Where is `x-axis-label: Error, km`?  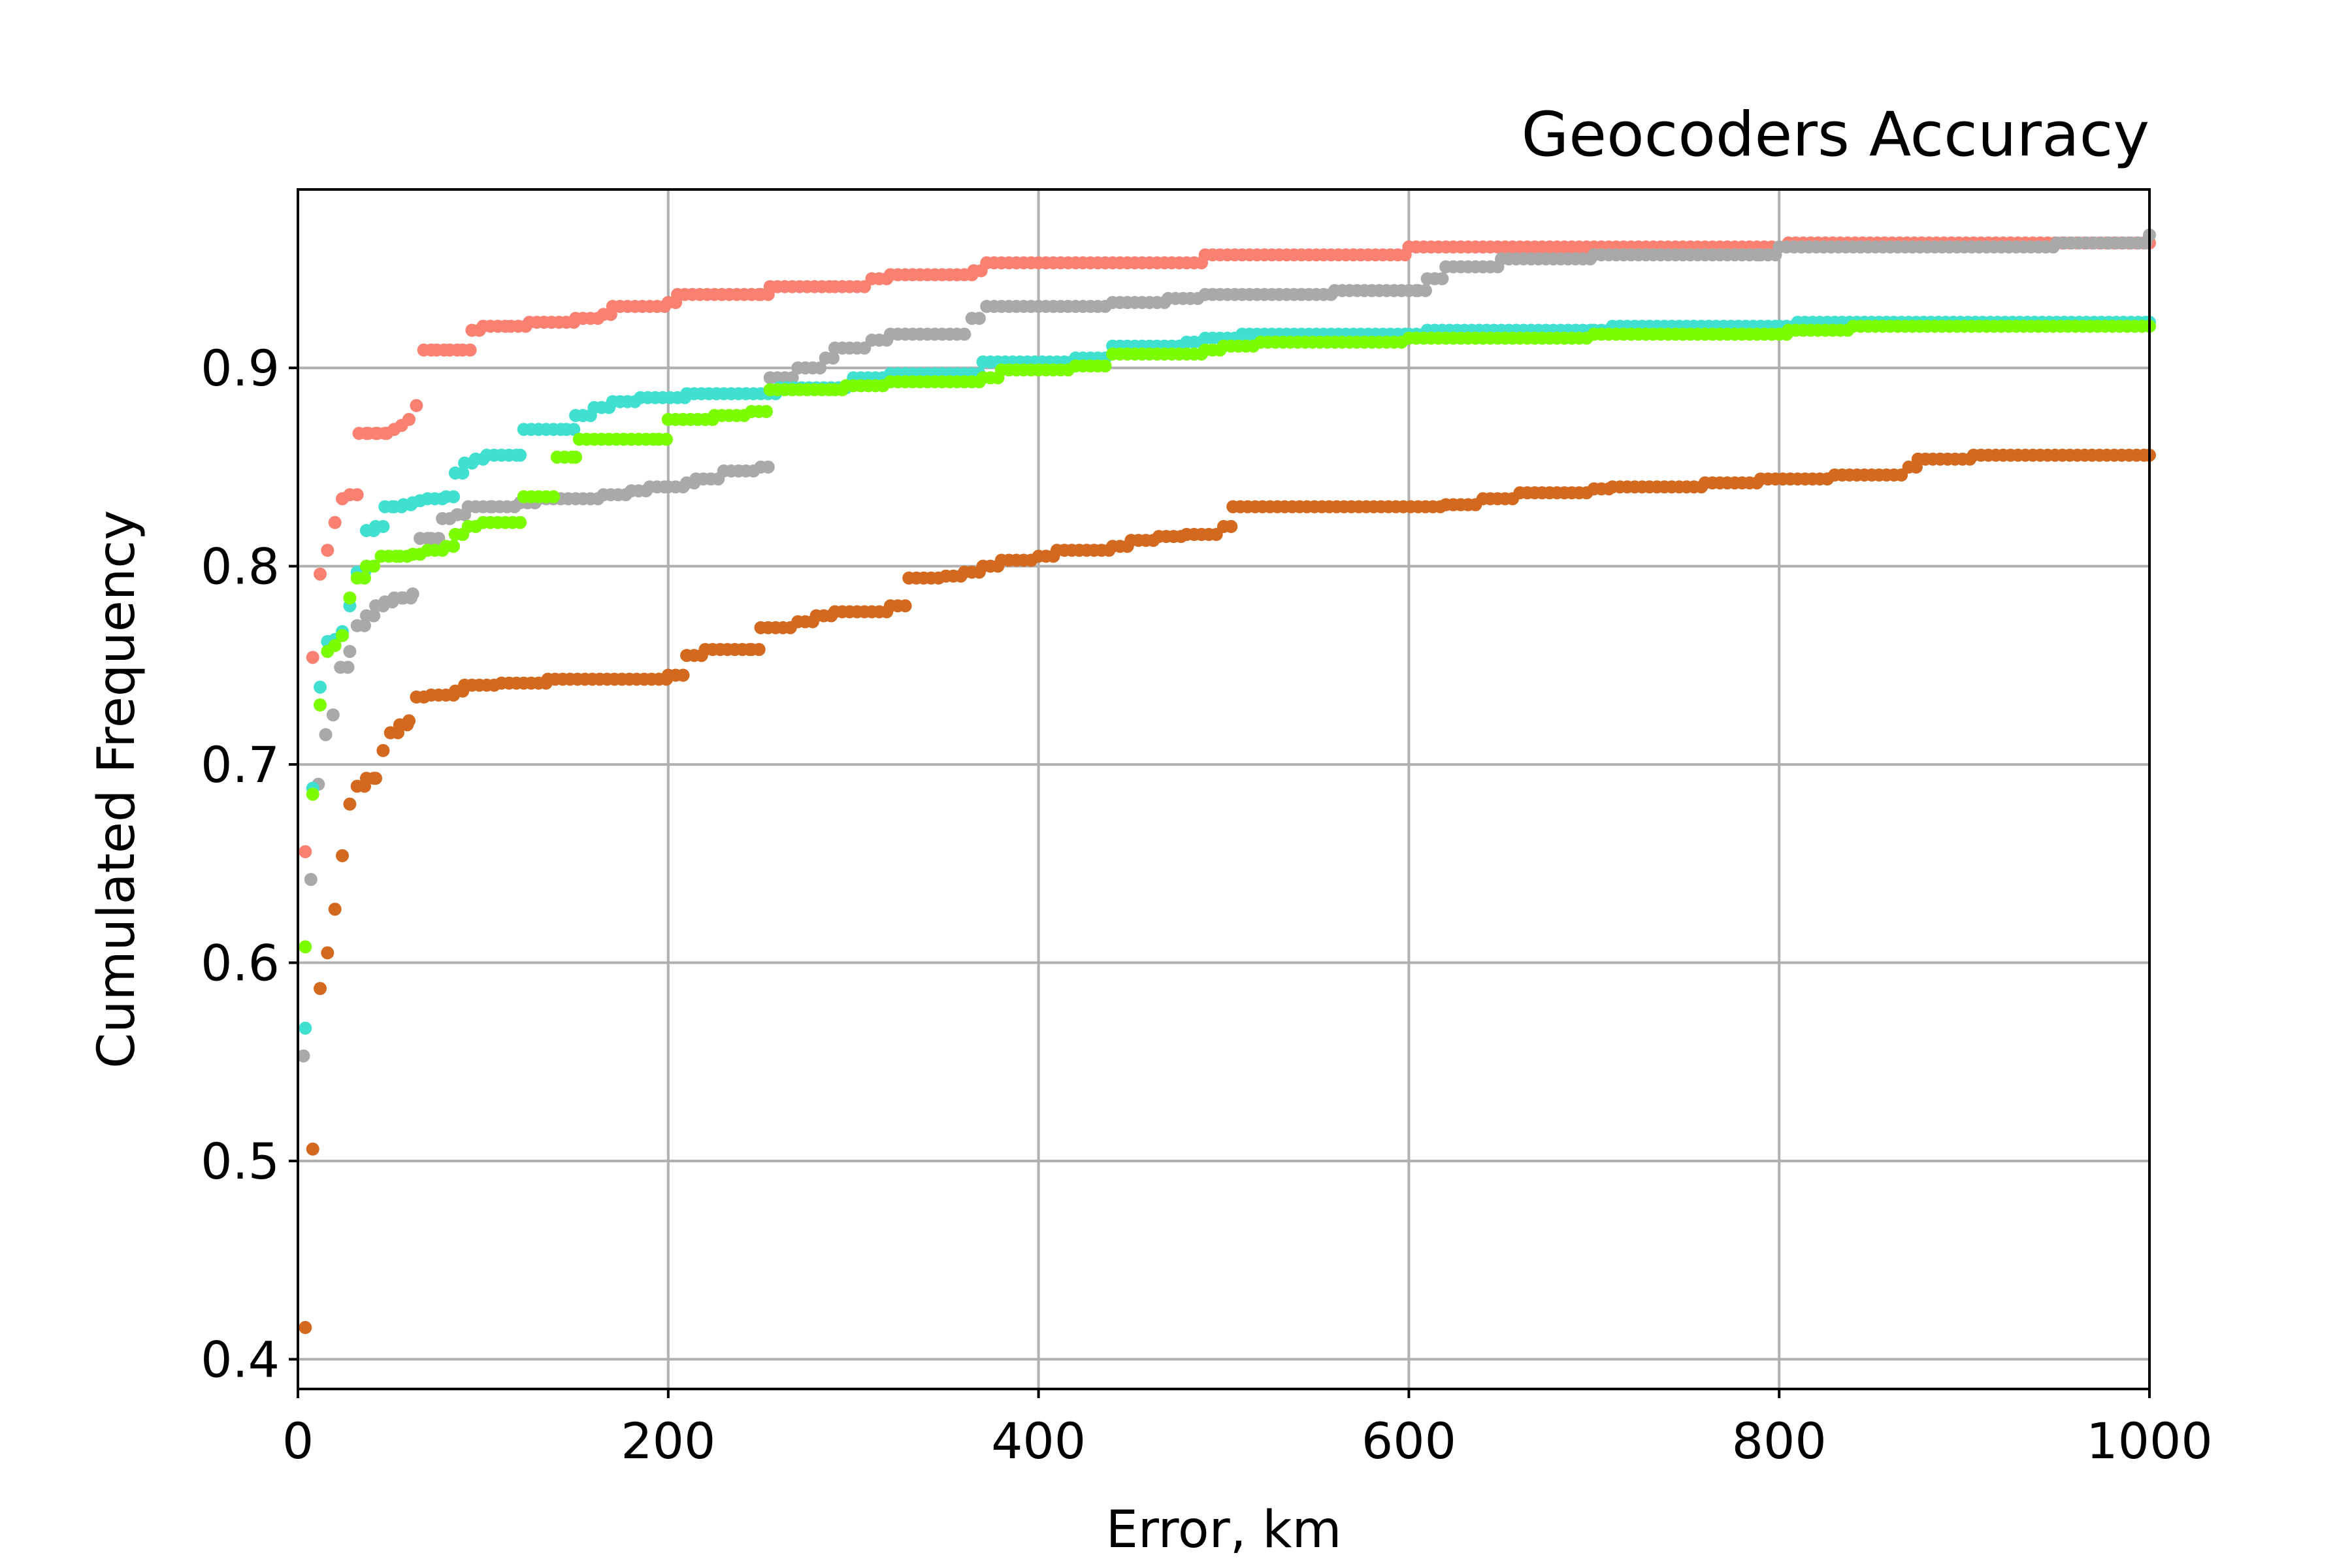
x-axis-label: Error, km is located at coordinates (1224, 1530).